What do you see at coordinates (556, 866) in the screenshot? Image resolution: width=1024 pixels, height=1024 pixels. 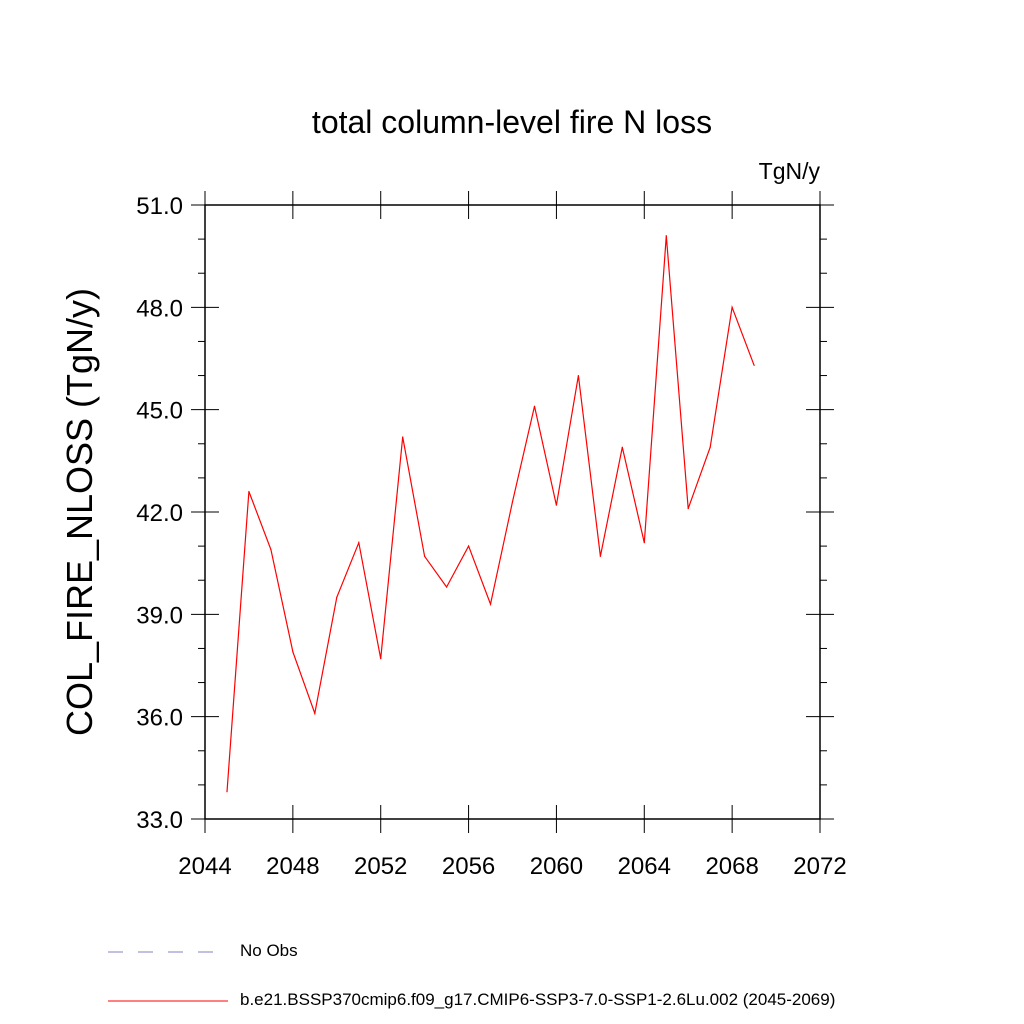 I see `x-tick-label: 2060` at bounding box center [556, 866].